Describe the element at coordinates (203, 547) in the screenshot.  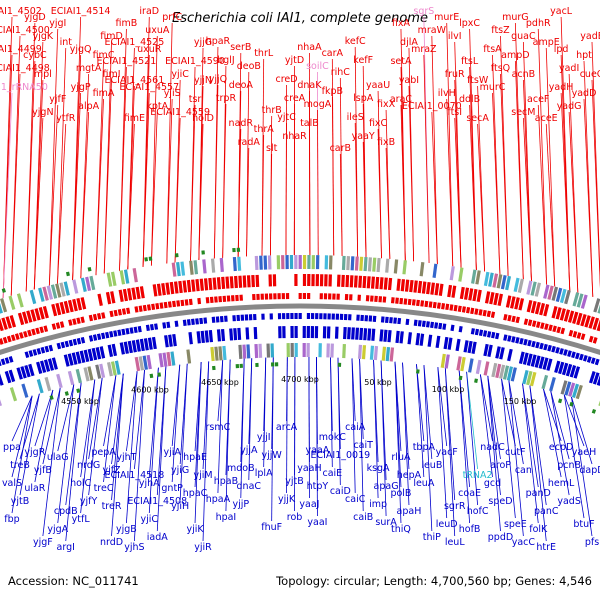
I see `gene-label: yjiR` at that location.